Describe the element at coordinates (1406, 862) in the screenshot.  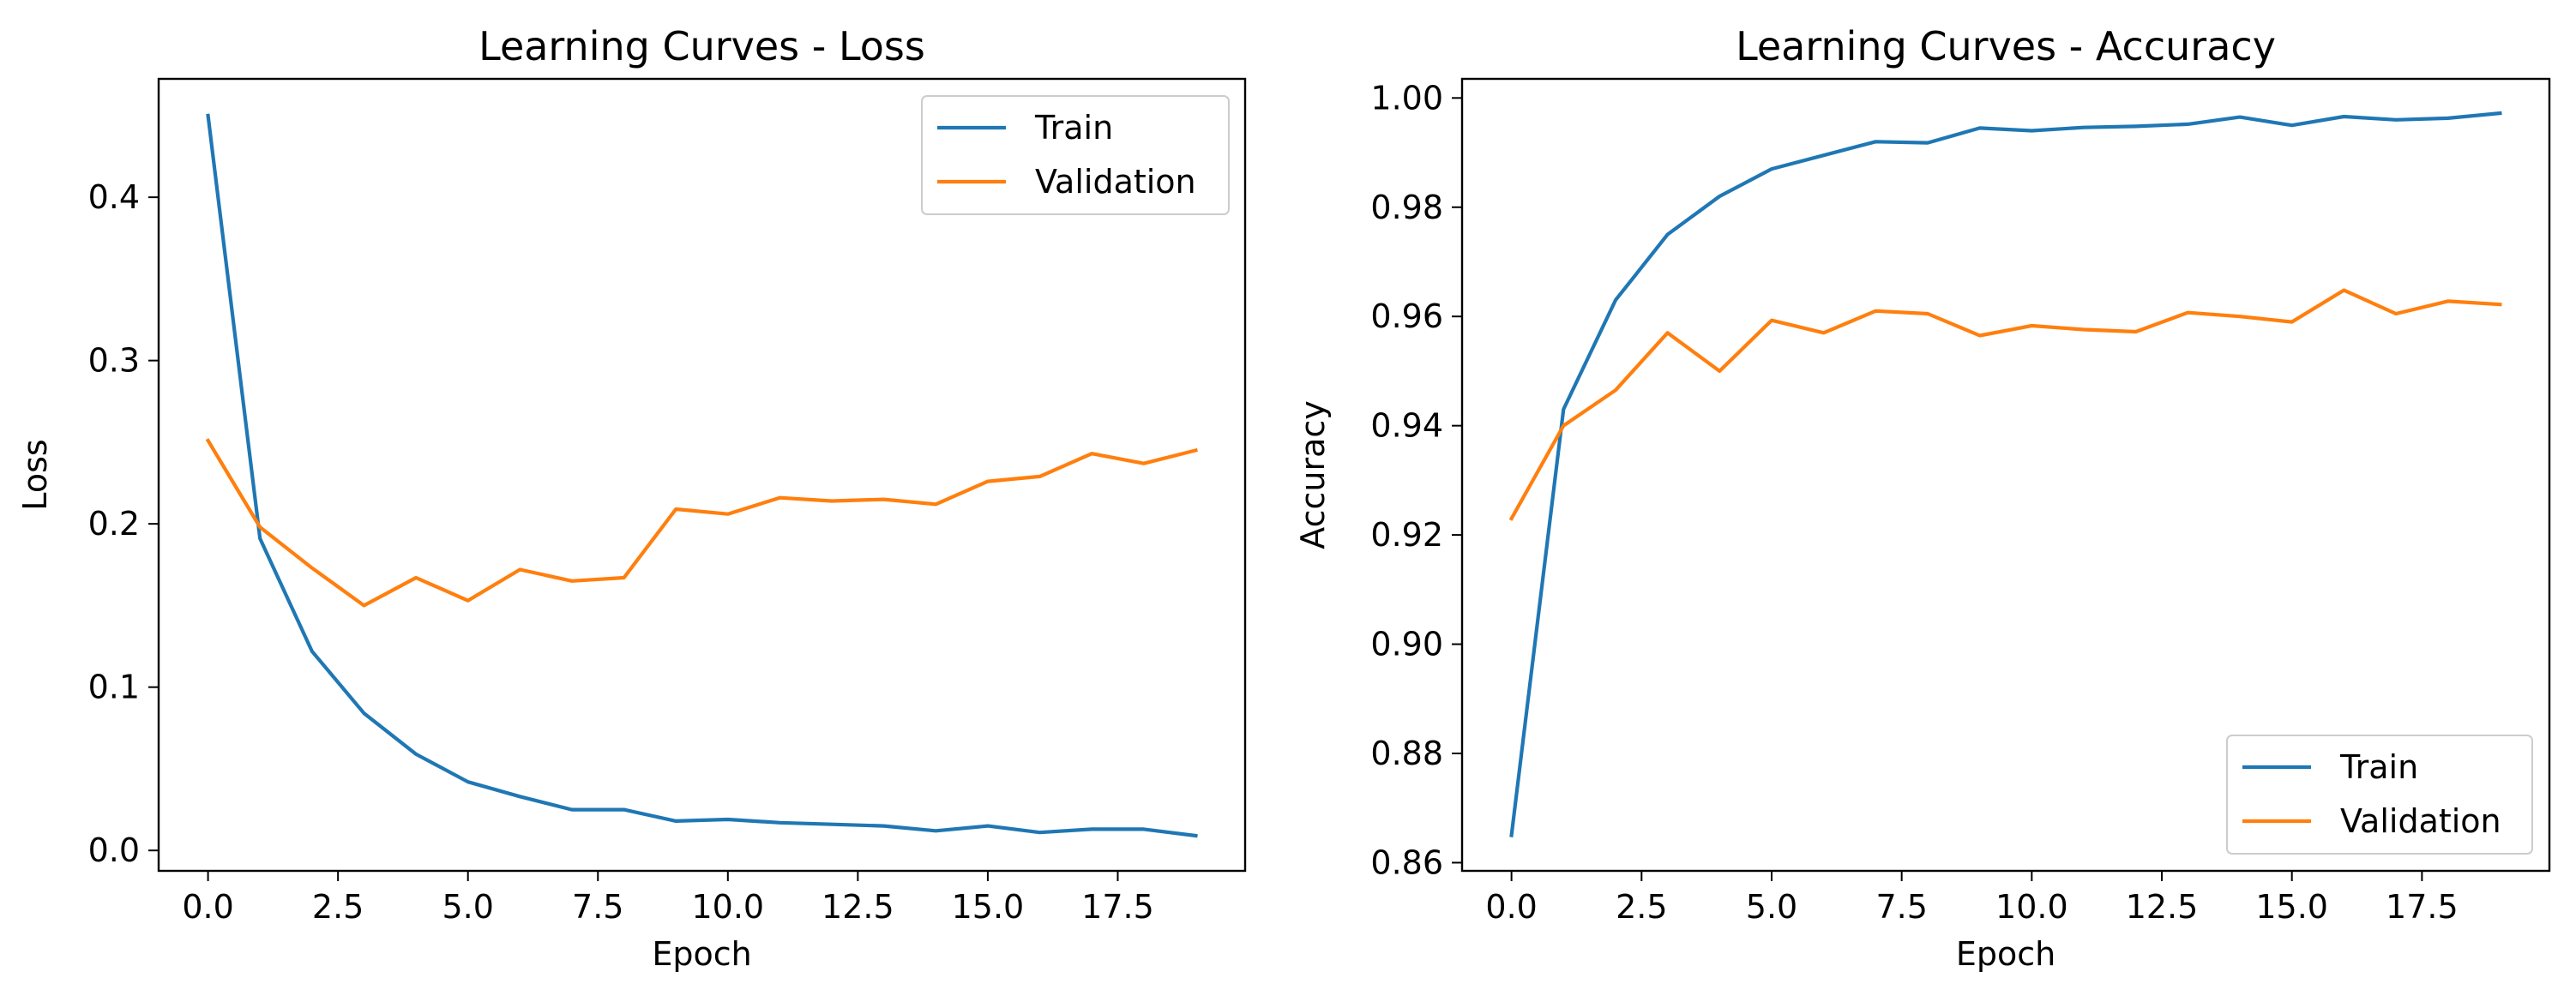
I see `y-tick-label: 0.86` at that location.